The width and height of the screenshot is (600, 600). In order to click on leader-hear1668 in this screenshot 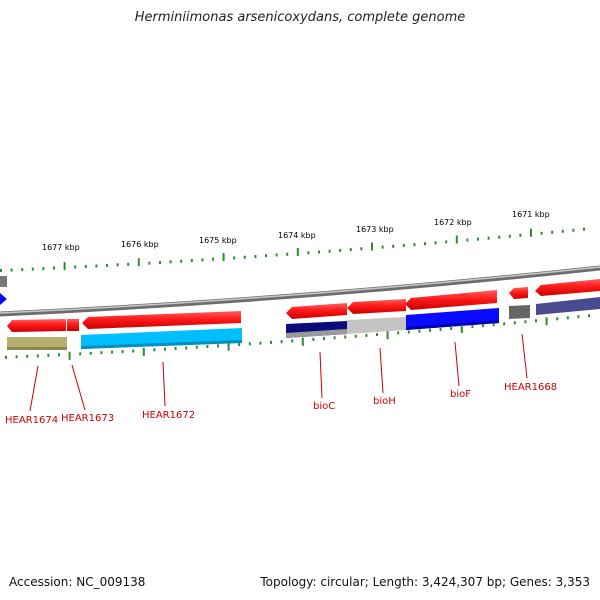, I will do `click(524, 356)`.